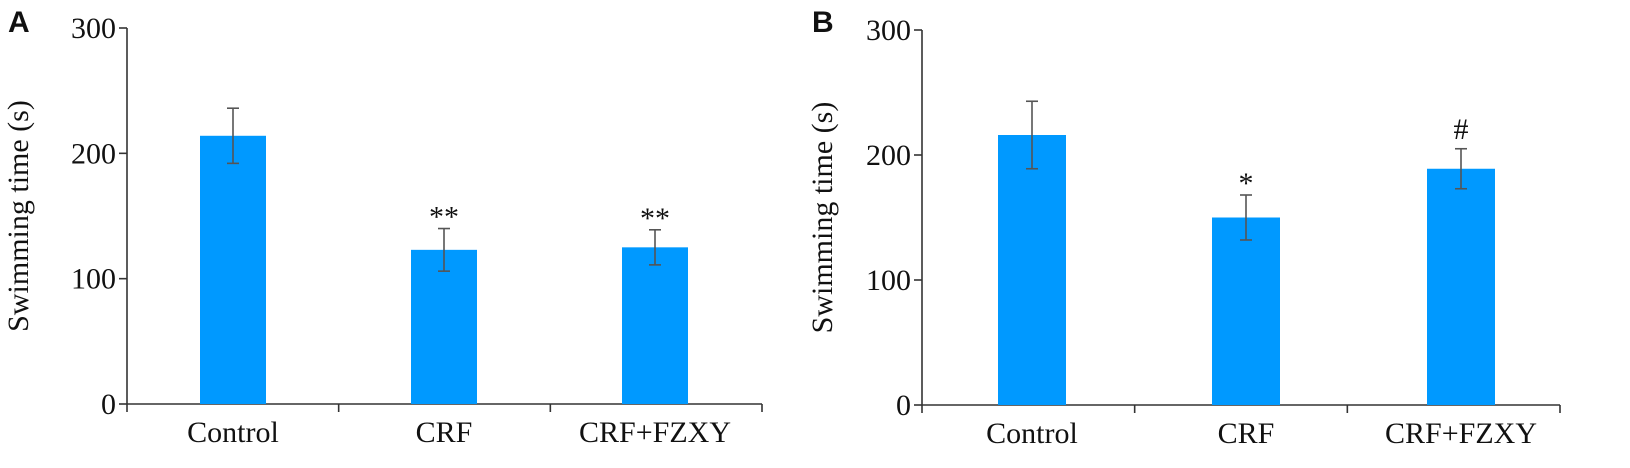 Image resolution: width=1630 pixels, height=468 pixels. Describe the element at coordinates (823, 22) in the screenshot. I see `panel-letter: B` at that location.